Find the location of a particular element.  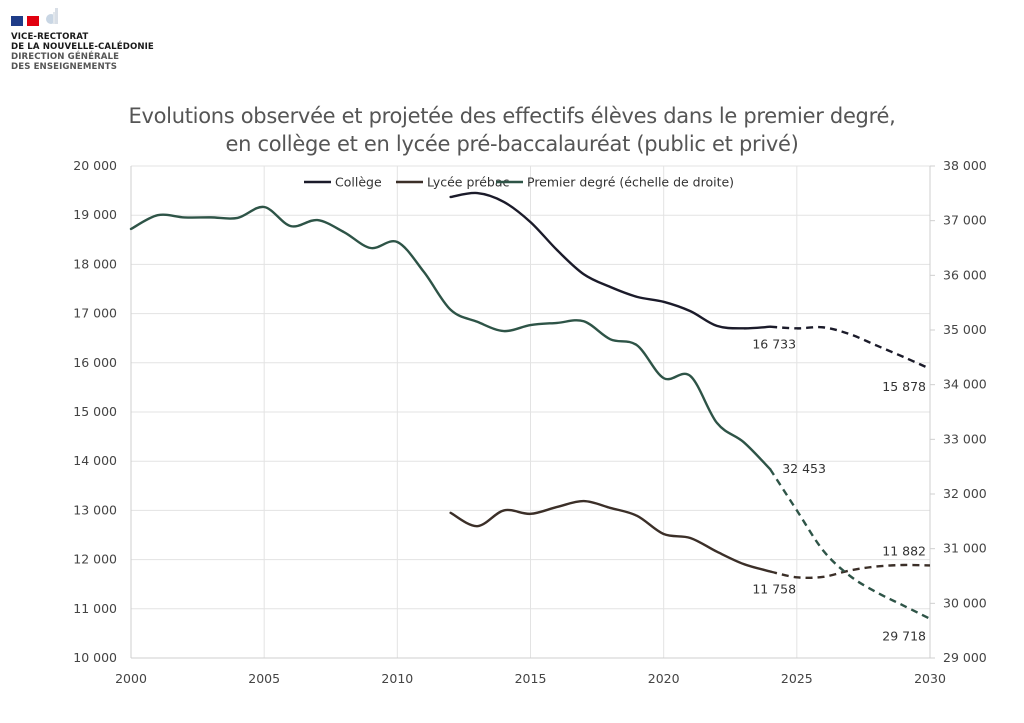

org-line-1: VICE-RECTORAT is located at coordinates (50, 37).